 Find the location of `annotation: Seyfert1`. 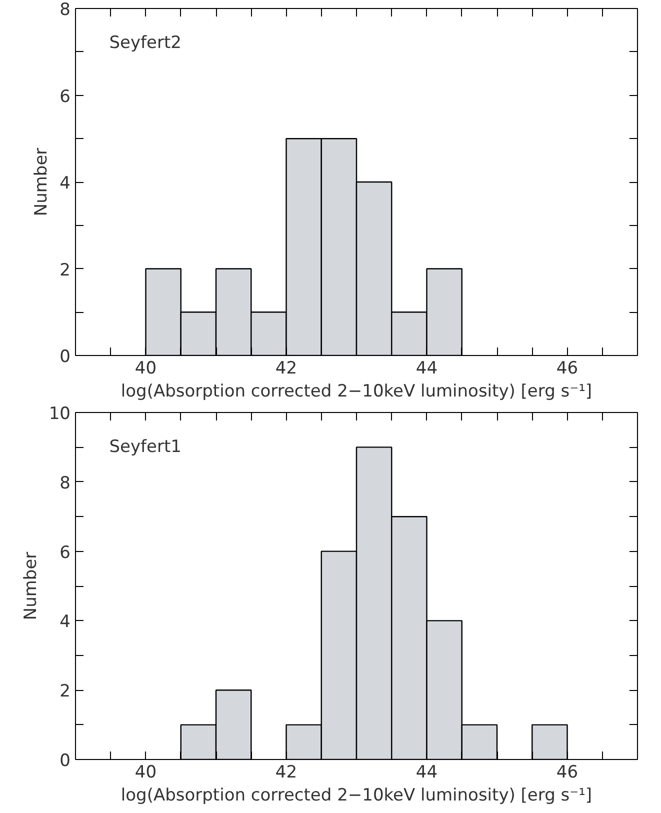

annotation: Seyfert1 is located at coordinates (145, 447).